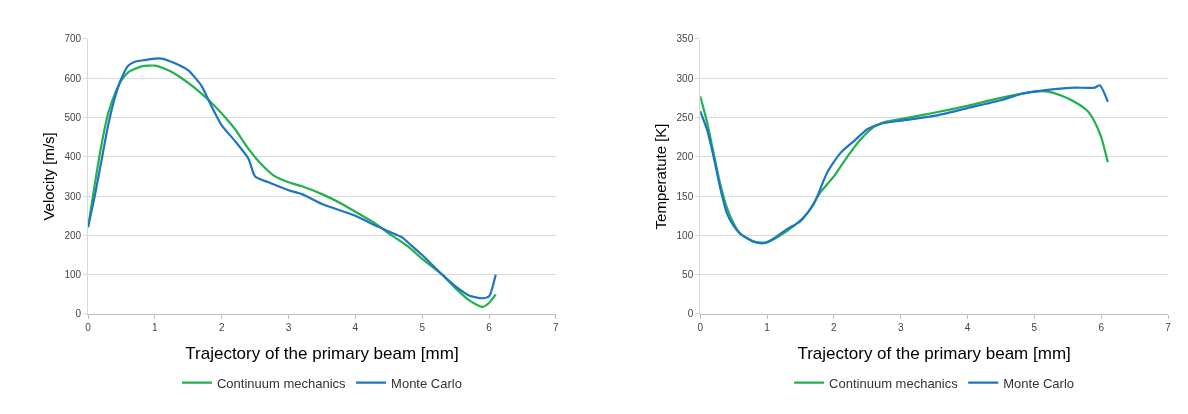  Describe the element at coordinates (688, 275) in the screenshot. I see `y-tick-label: 50` at that location.